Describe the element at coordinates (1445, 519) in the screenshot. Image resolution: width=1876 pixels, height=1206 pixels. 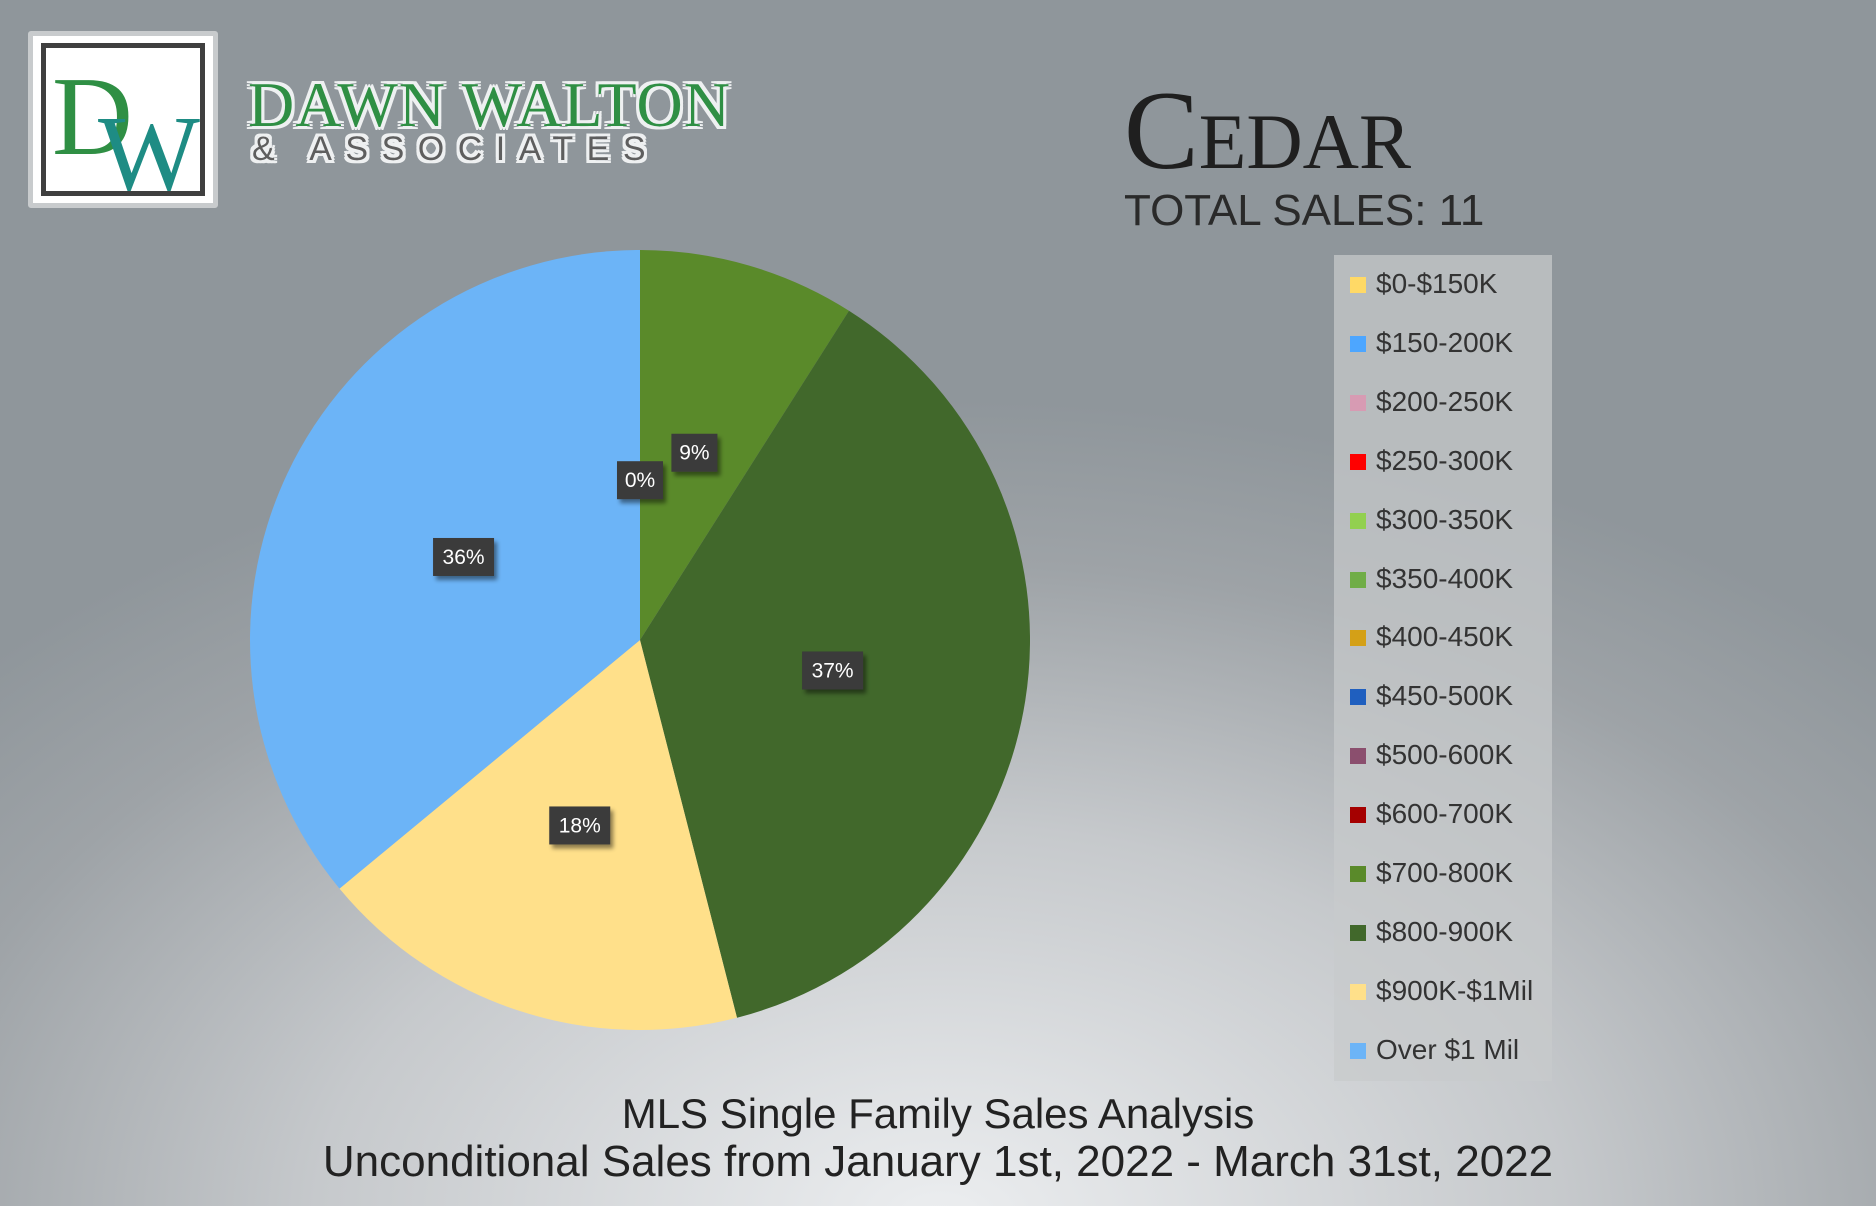
I see `legend-label: $300-350K` at that location.